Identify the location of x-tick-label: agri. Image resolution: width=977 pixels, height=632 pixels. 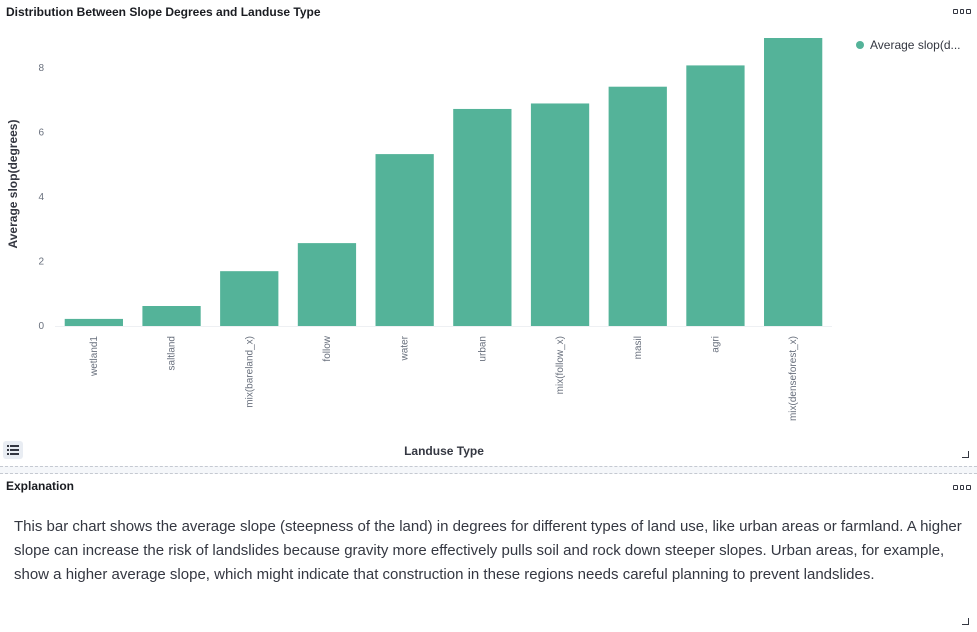
(715, 344).